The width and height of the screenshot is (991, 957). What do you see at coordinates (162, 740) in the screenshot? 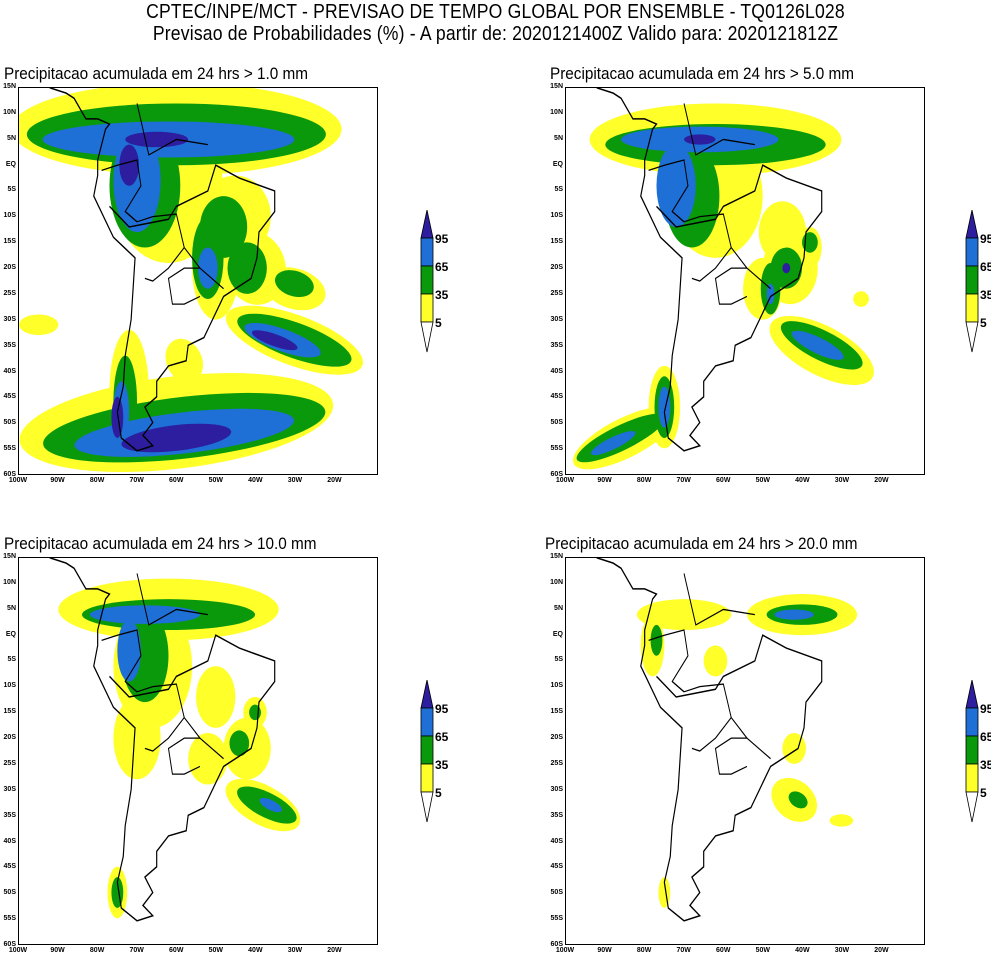
I see `coastline` at bounding box center [162, 740].